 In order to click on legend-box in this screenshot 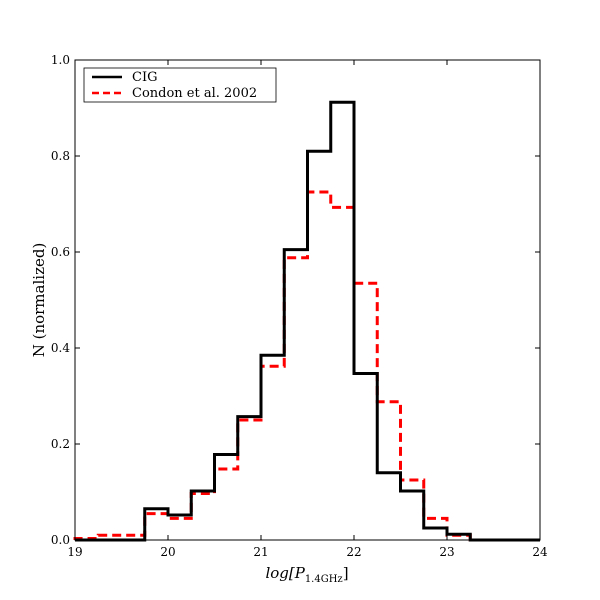, I will do `click(180, 85)`.